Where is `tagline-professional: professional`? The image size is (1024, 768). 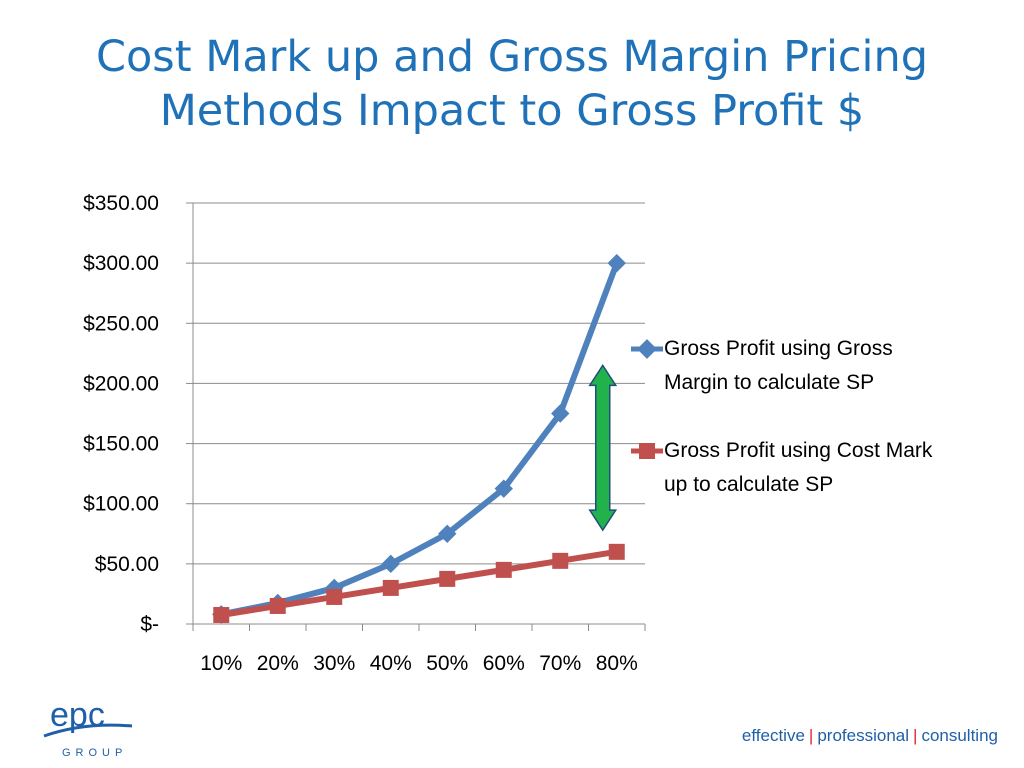
tagline-professional: professional is located at coordinates (863, 735).